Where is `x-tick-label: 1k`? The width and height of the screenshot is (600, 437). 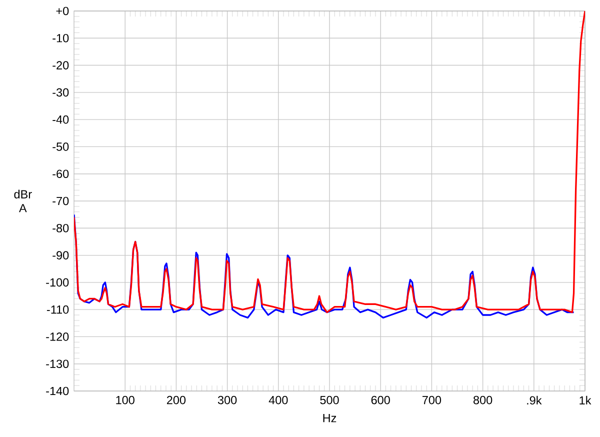 x-tick-label: 1k is located at coordinates (586, 400).